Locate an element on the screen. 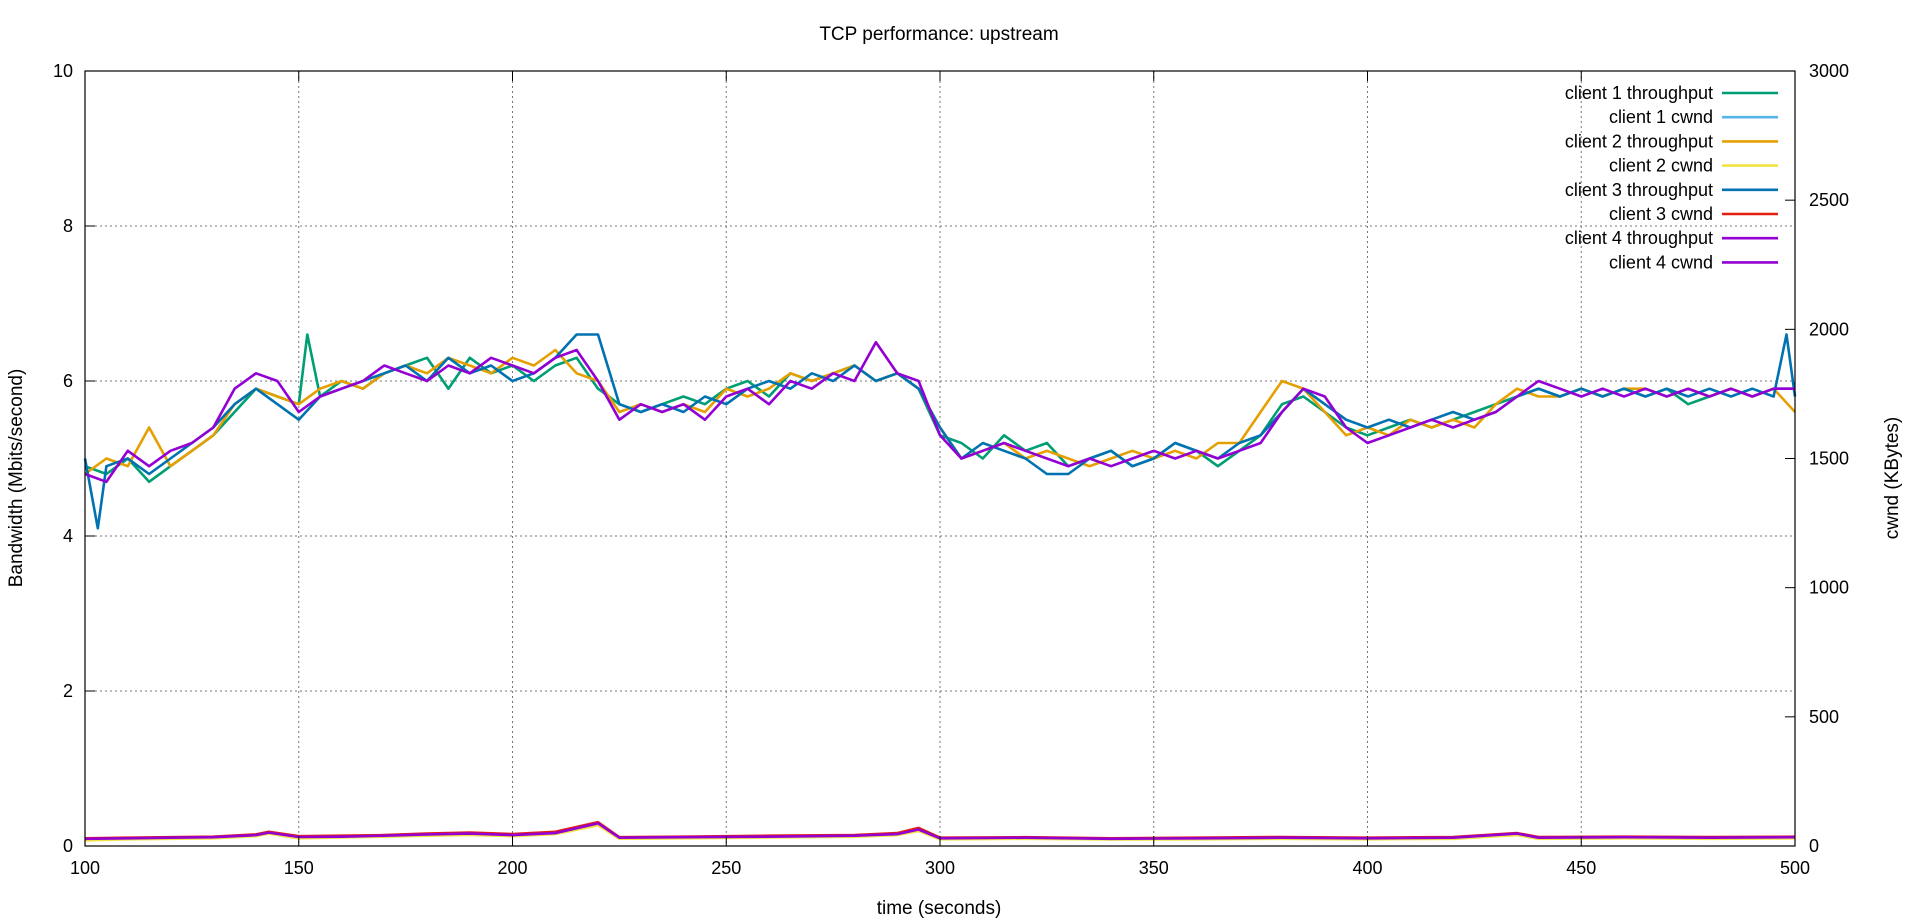  y2-tick-label: 2500 is located at coordinates (1829, 200).